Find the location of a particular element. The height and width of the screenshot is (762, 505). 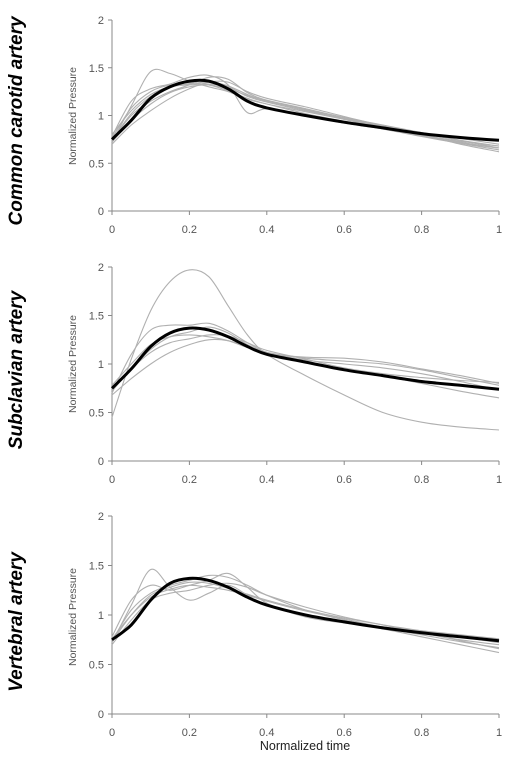

row-label: Vertebral artery is located at coordinates (16, 621).